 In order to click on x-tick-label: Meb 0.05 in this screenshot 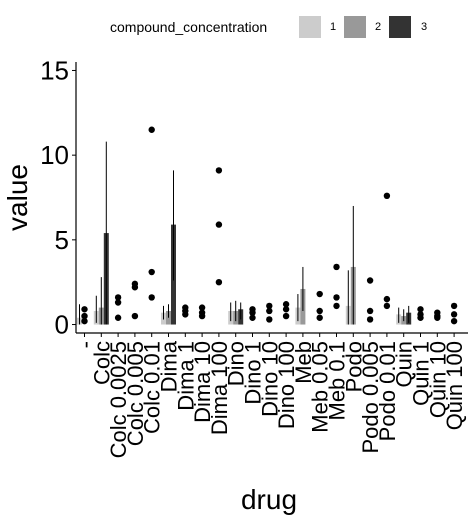, I will do `click(320, 387)`.